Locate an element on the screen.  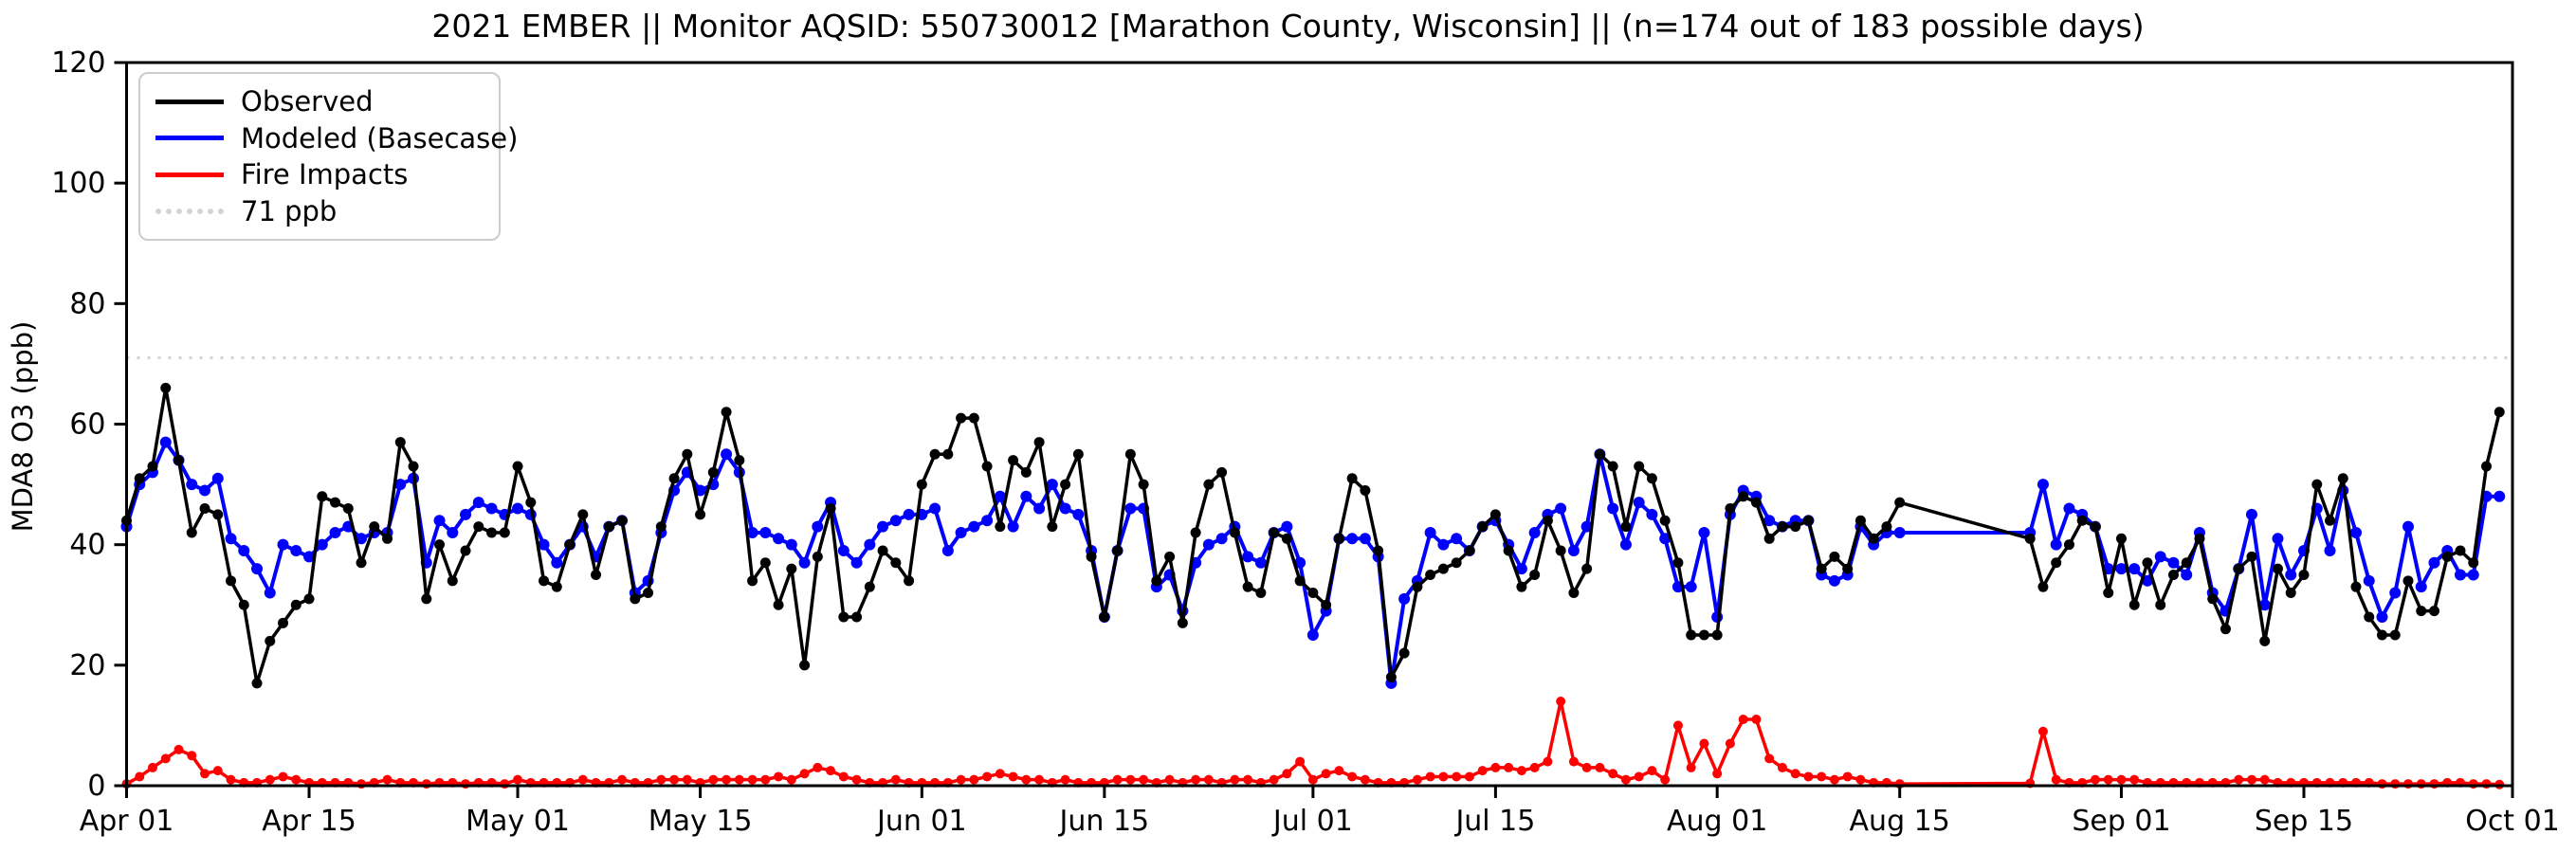
svg-text: May 15 is located at coordinates (701, 821).